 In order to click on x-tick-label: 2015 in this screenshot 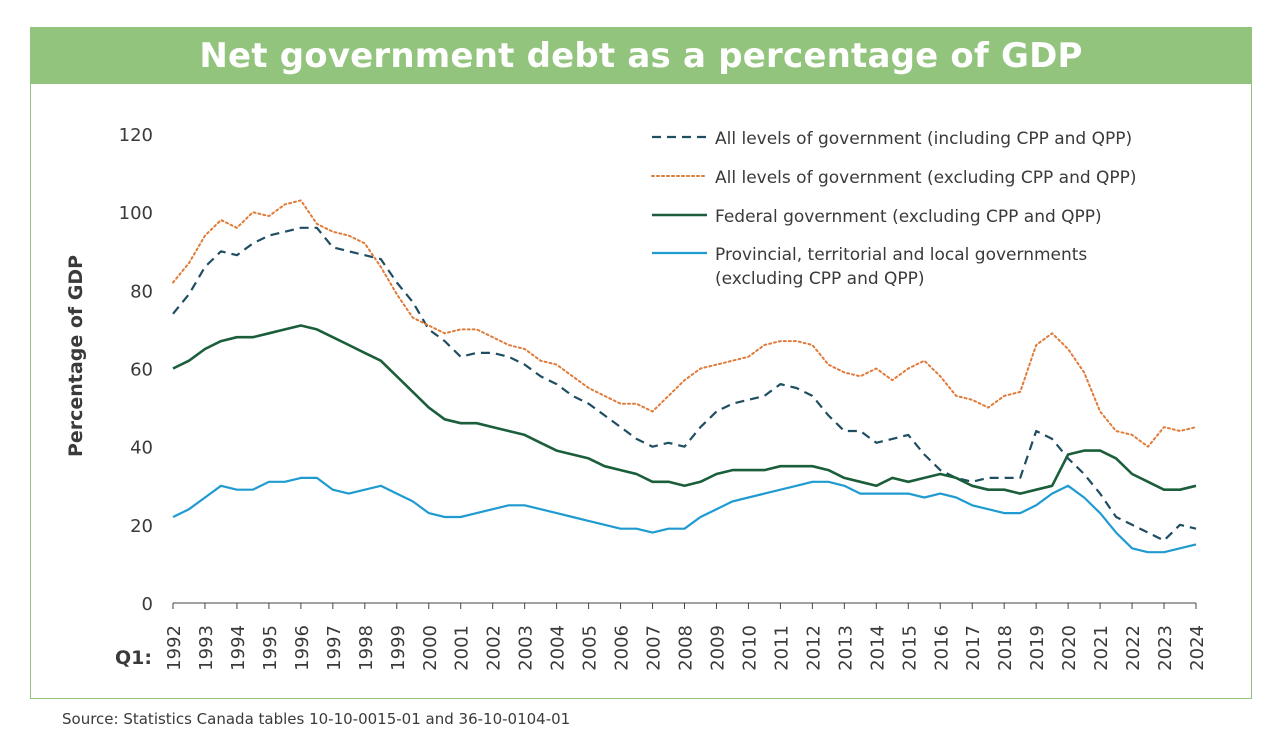, I will do `click(909, 648)`.